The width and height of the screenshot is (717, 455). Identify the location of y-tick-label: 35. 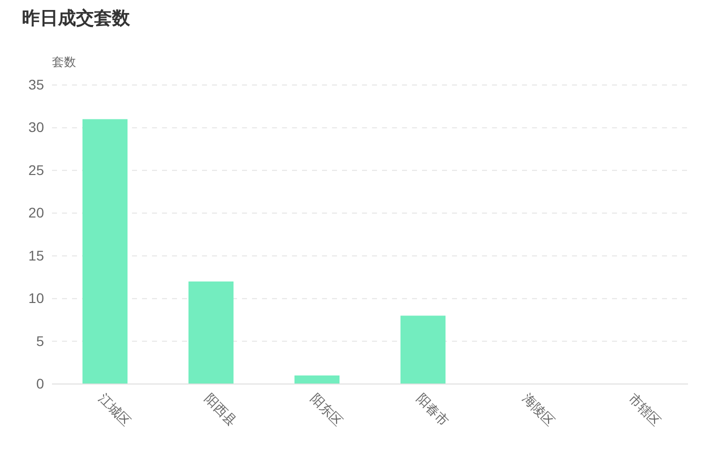
(36, 84).